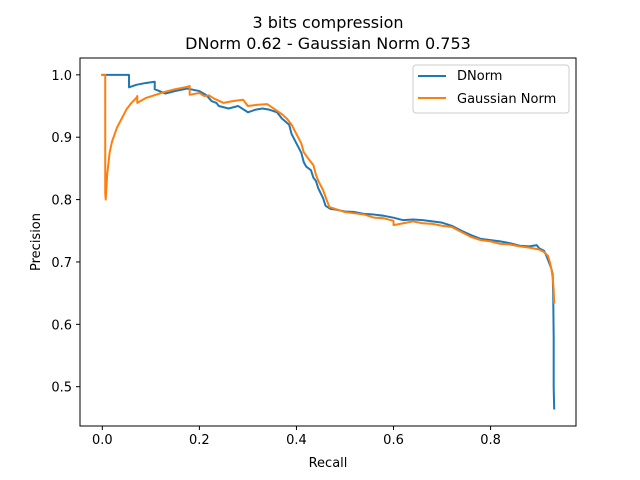  I want to click on y-tick-label: 0.6, so click(61, 325).